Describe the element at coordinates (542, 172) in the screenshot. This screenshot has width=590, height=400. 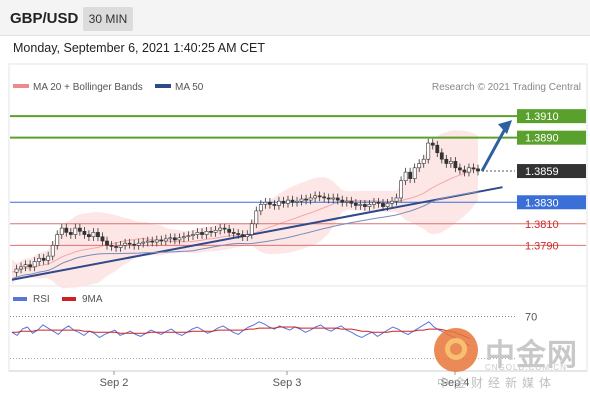
I see `last-price-label: 1.3859` at that location.